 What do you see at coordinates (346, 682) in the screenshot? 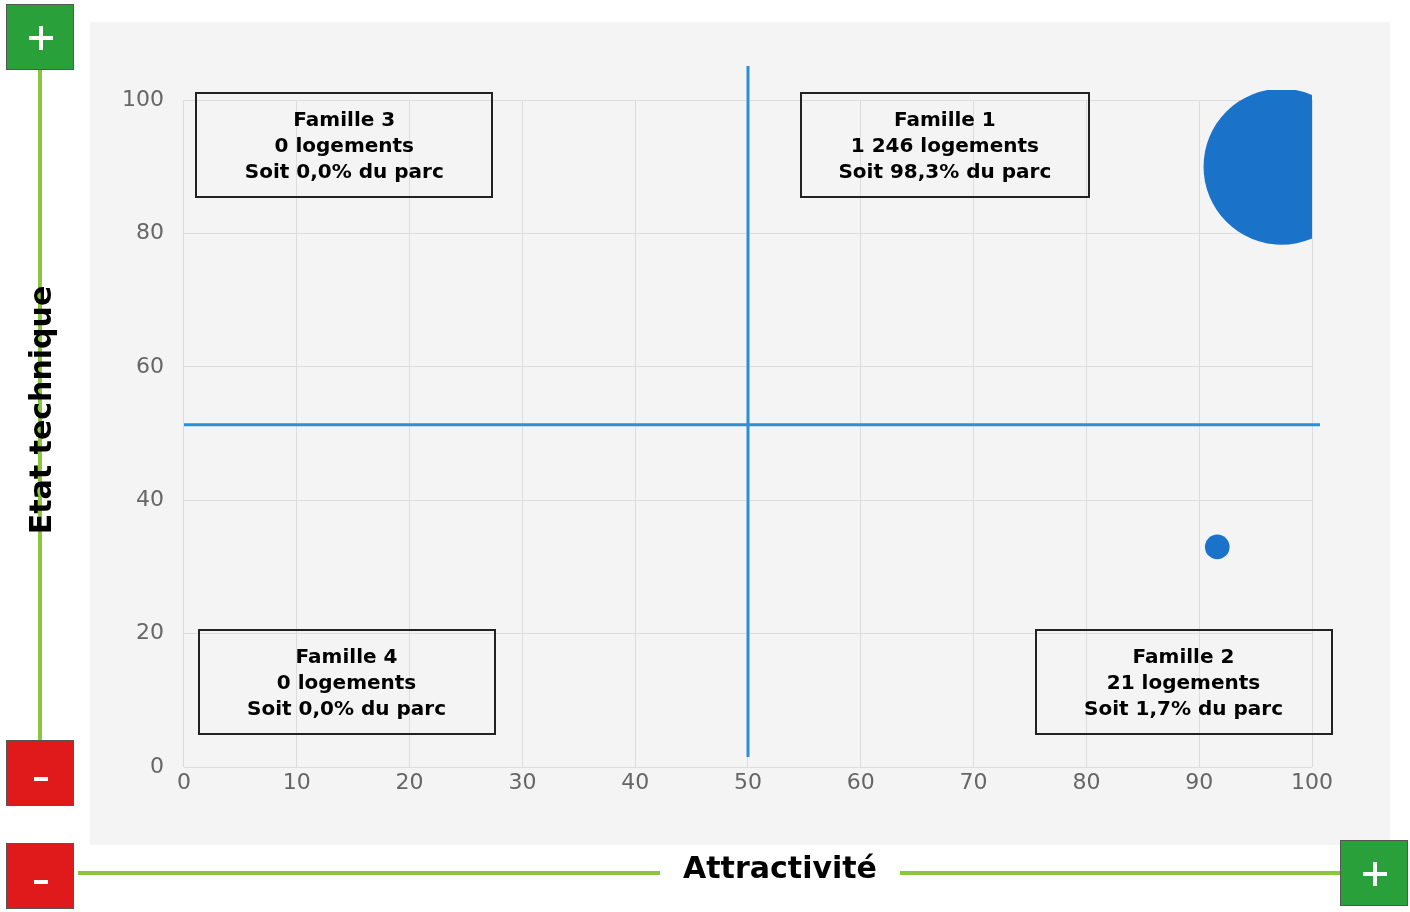
I see `annotation: Famille 4 0 logements Soit 0,0% du parc` at bounding box center [346, 682].